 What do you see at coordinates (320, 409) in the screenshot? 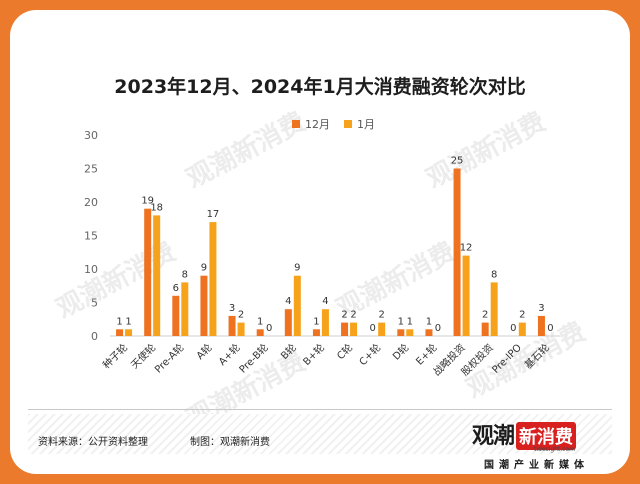
I see `footer-divider` at bounding box center [320, 409].